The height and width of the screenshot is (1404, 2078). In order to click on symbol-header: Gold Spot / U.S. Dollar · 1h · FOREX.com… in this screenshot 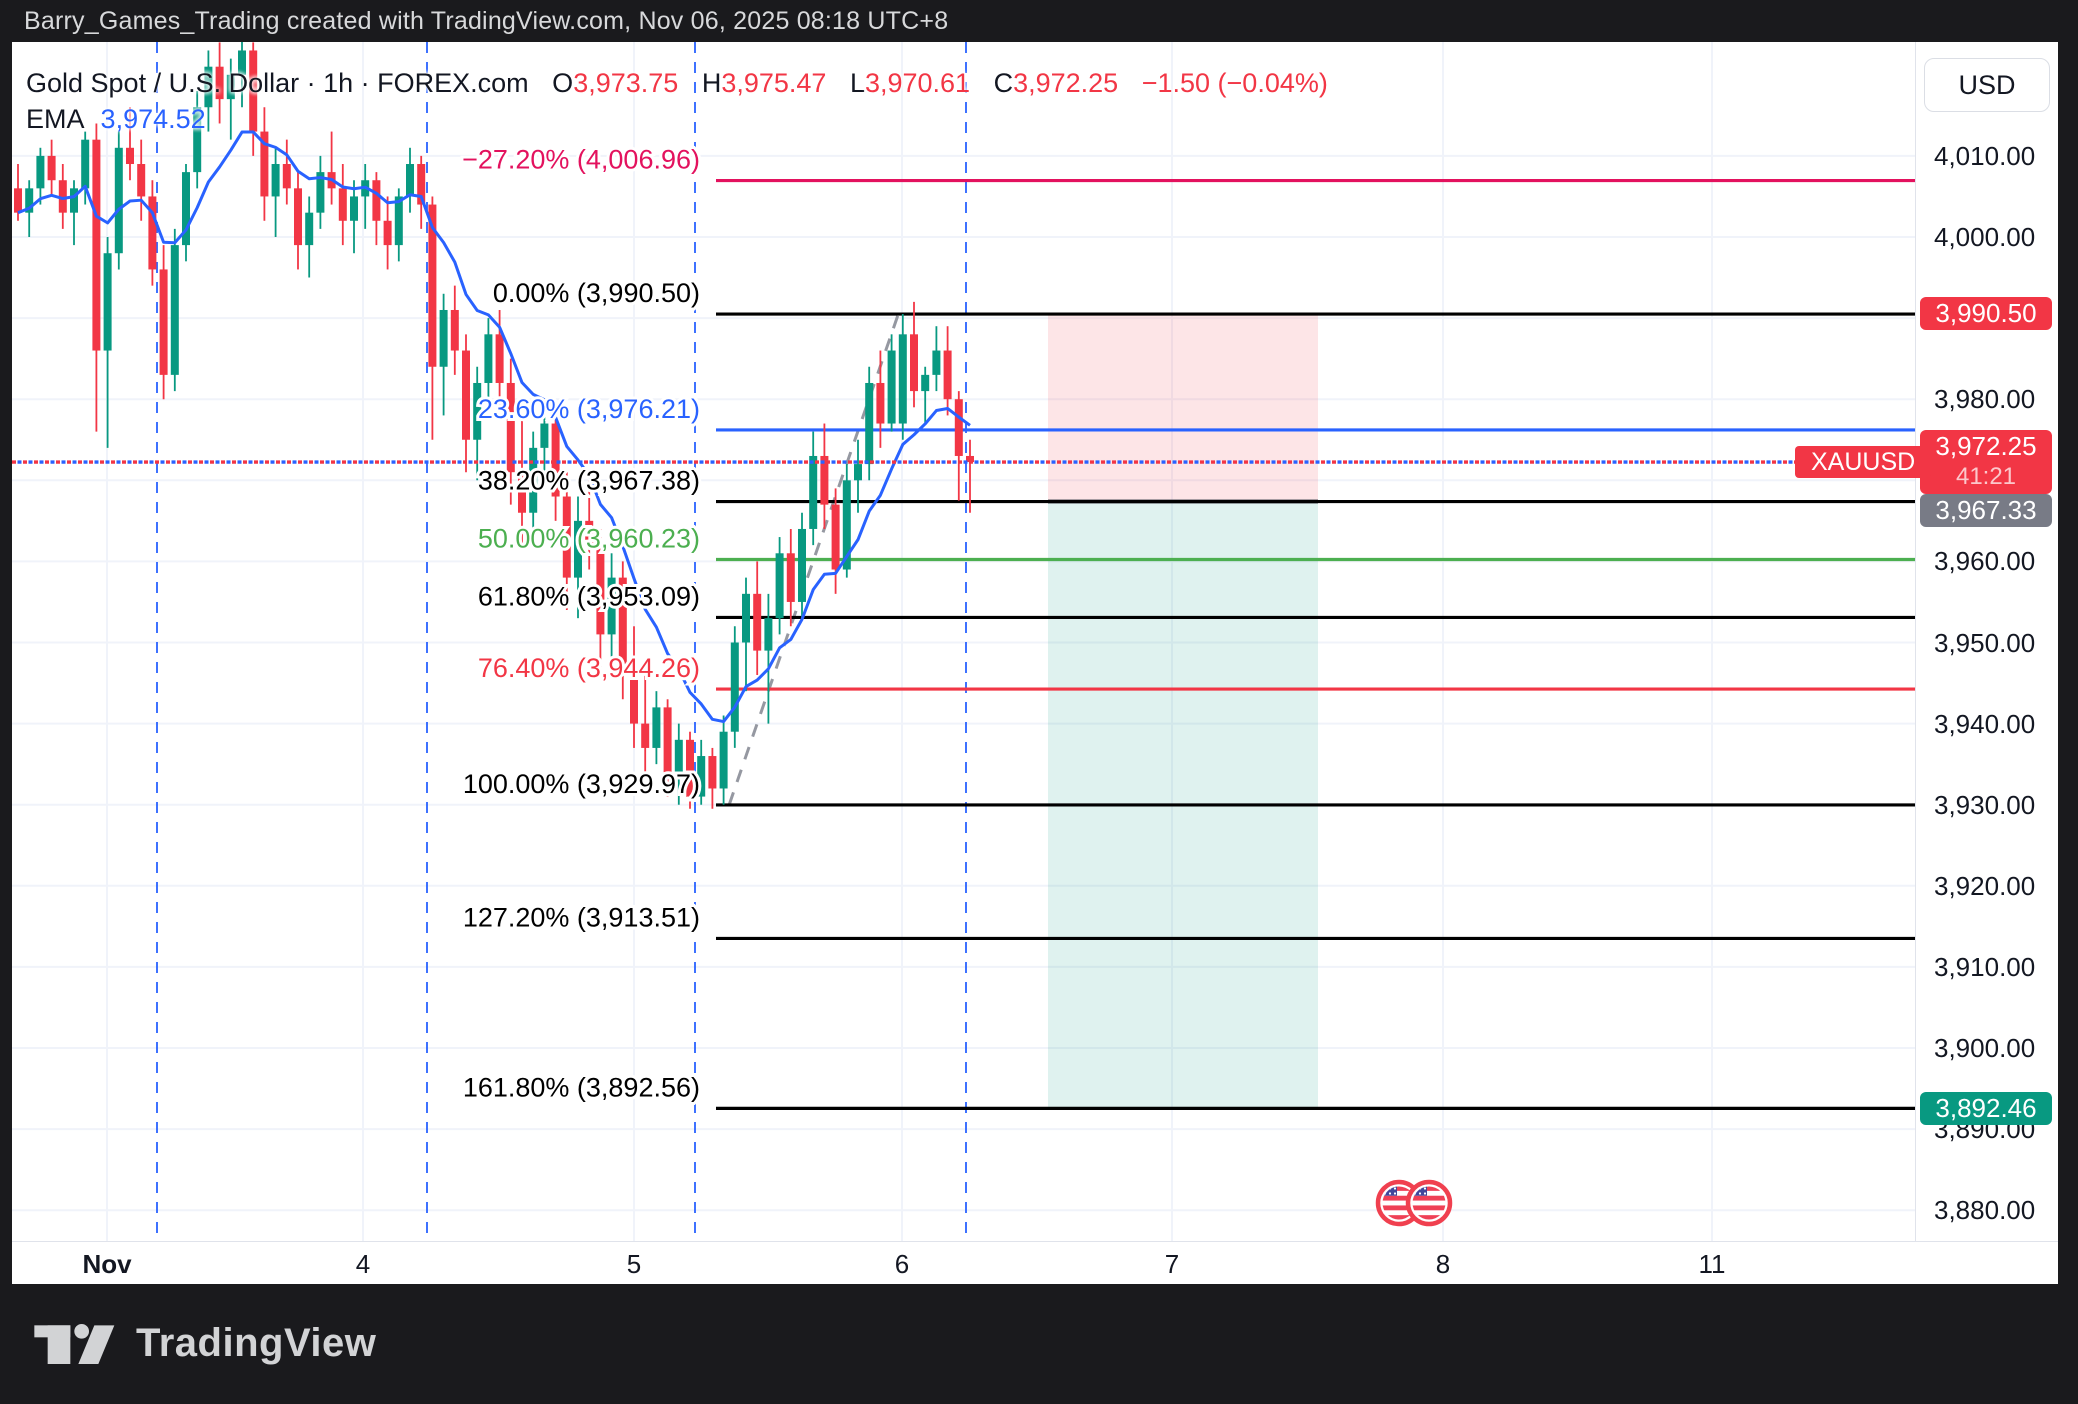, I will do `click(677, 83)`.